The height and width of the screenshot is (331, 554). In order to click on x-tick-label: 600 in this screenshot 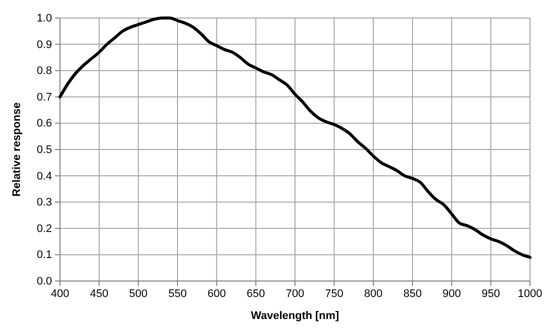, I will do `click(216, 294)`.